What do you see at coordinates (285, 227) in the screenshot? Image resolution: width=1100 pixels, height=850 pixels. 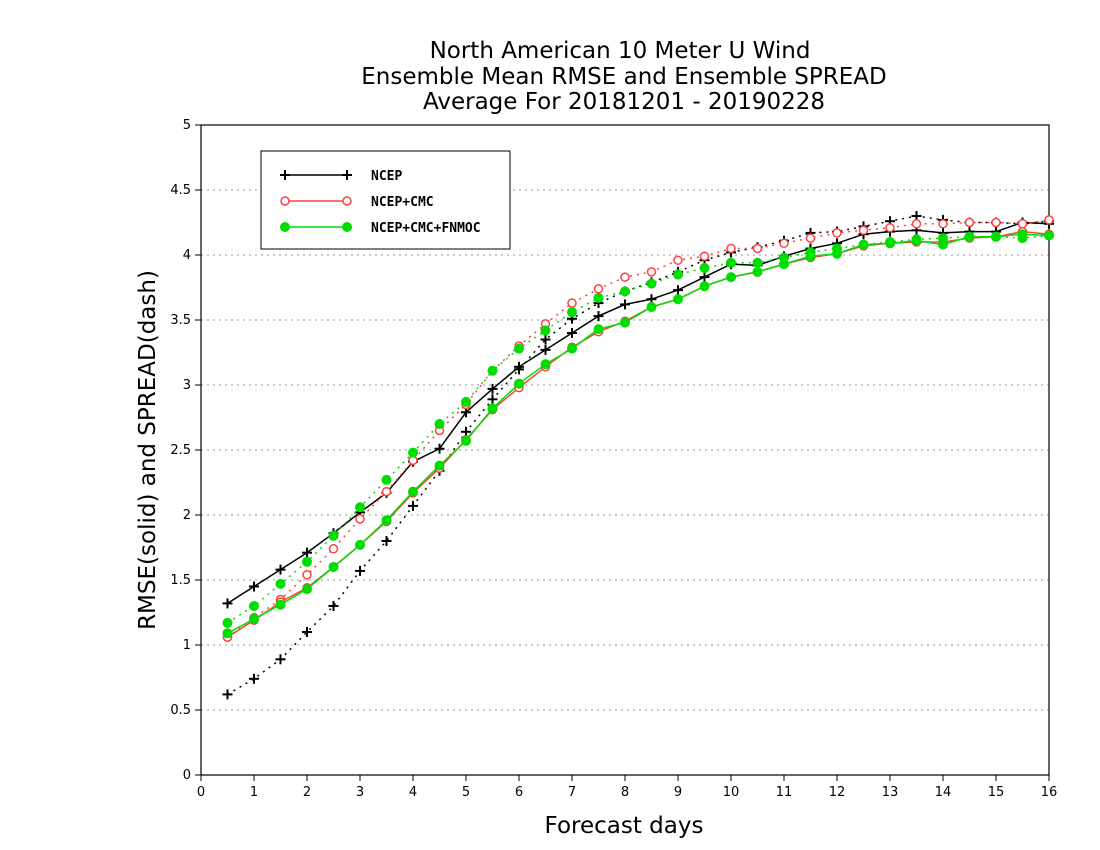 I see `legend-marker-ncep-cmc-fnmoc` at bounding box center [285, 227].